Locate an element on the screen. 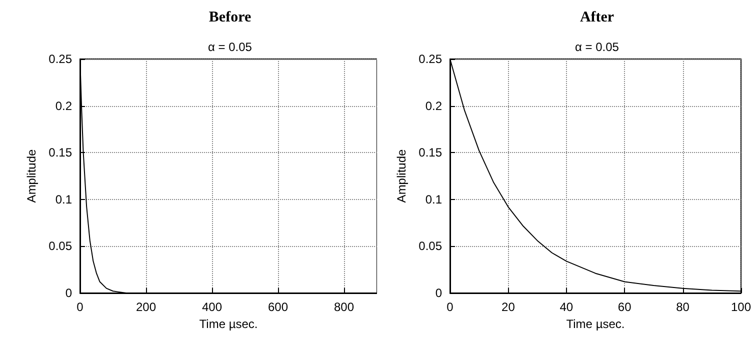 The height and width of the screenshot is (346, 754). x-tick-label: 200 is located at coordinates (146, 307).